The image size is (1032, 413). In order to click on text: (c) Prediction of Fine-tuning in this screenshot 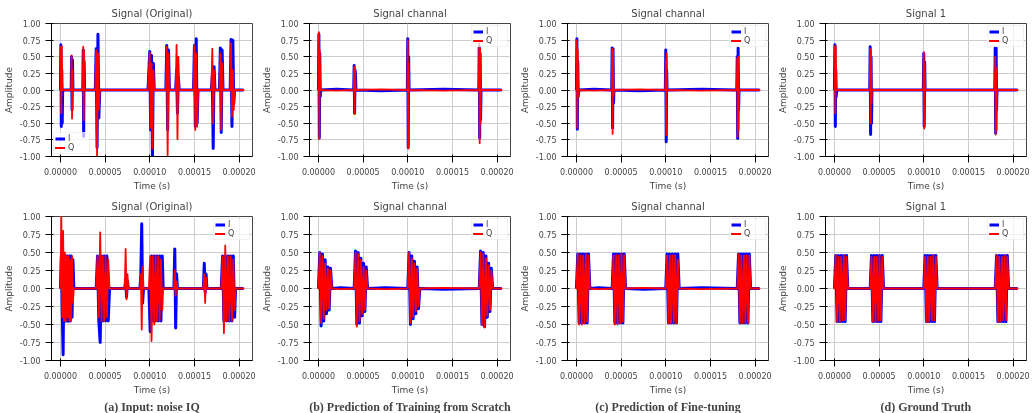, I will do `click(668, 406)`.